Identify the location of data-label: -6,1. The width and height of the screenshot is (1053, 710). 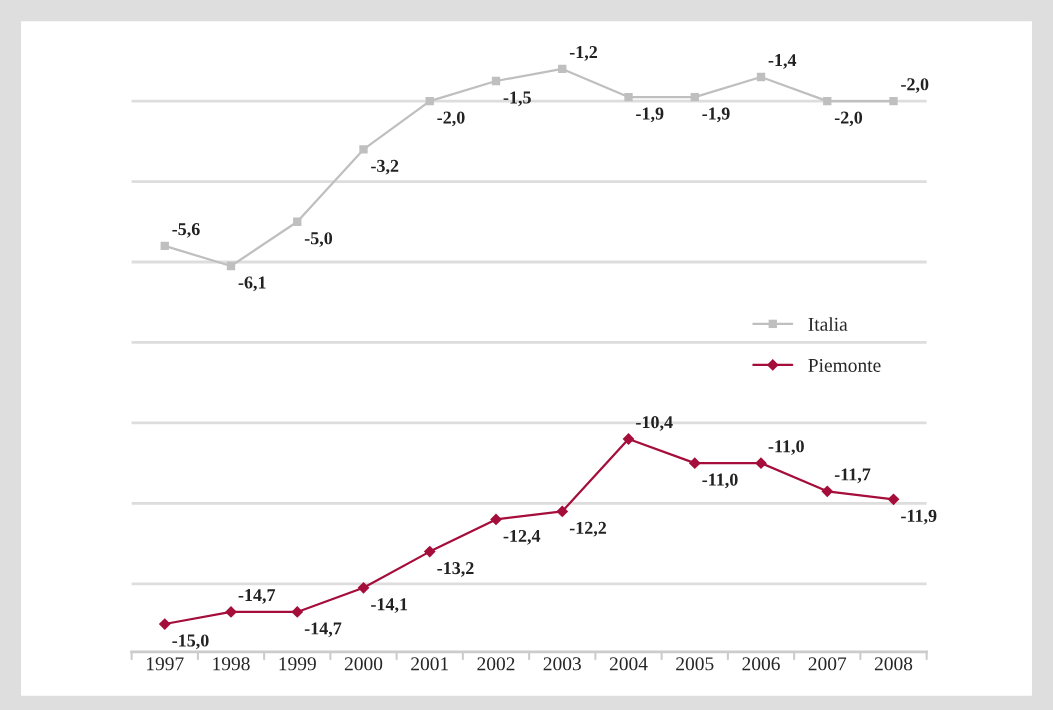
(252, 284).